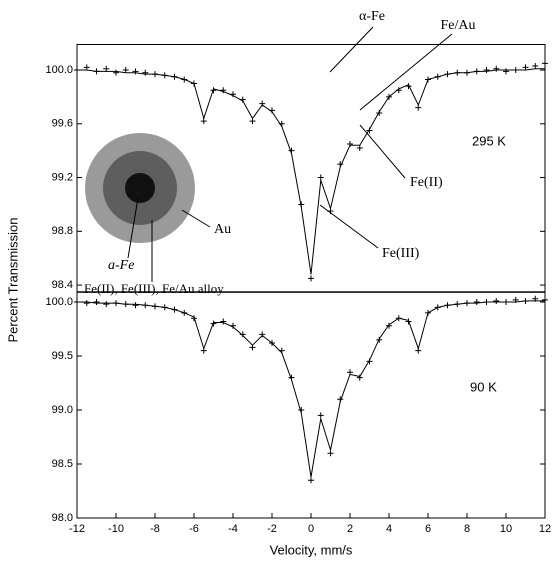 The width and height of the screenshot is (558, 565). Describe the element at coordinates (545, 529) in the screenshot. I see `x-tick-label: 12` at that location.